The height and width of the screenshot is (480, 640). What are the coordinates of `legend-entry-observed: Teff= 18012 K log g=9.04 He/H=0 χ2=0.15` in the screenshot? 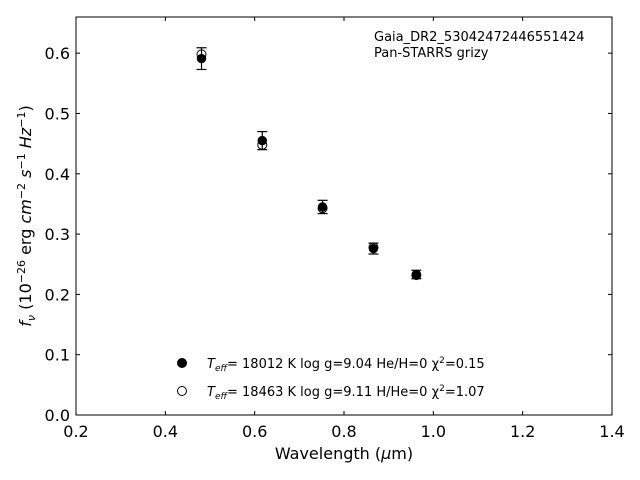 It's located at (346, 365).